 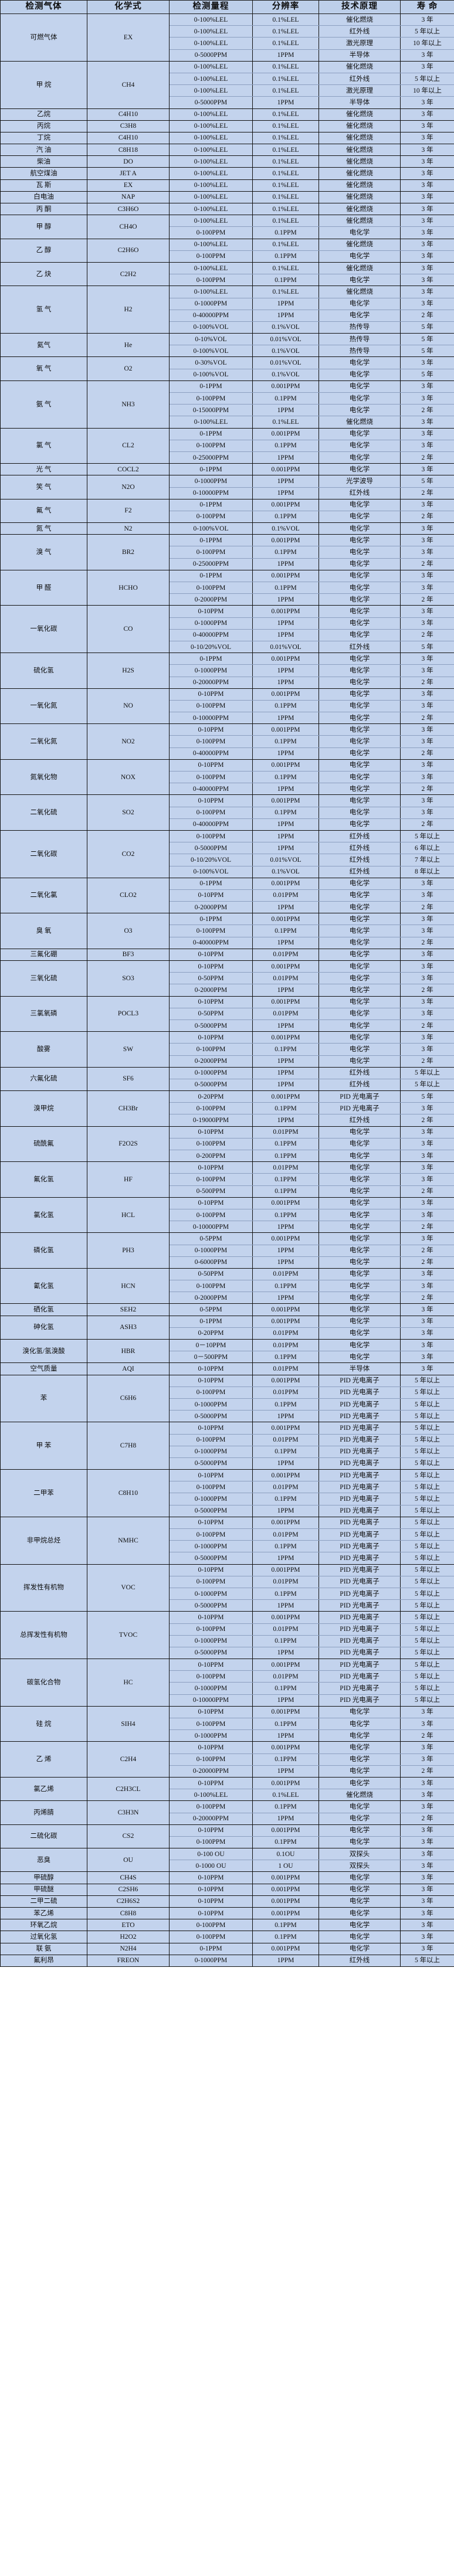 What do you see at coordinates (227, 1500) in the screenshot?
I see `table-row: 0-1000PPM 0.1PPM PID 光电离子 5 年以上` at bounding box center [227, 1500].